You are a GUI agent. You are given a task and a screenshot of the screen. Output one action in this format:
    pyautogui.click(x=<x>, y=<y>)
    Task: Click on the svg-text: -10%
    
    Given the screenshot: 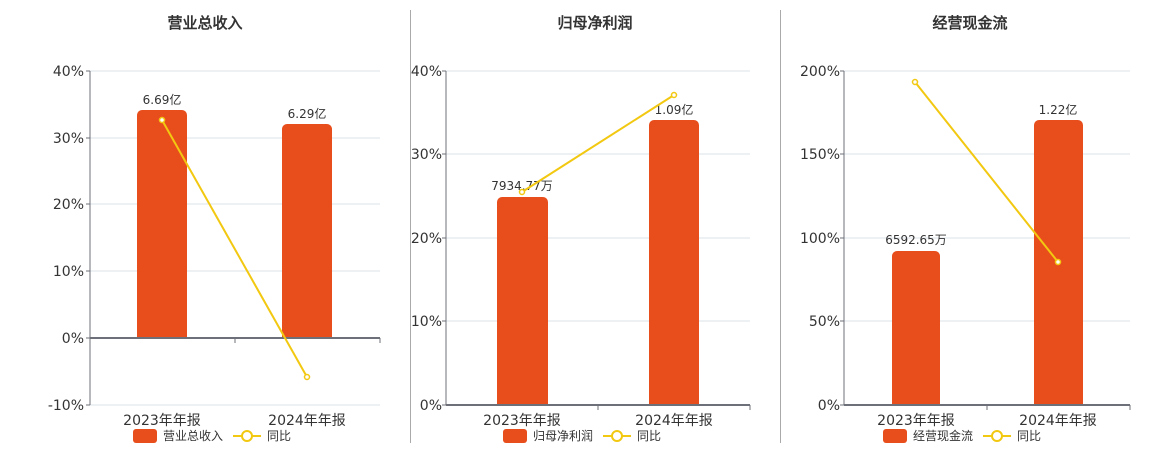 What is the action you would take?
    pyautogui.click(x=66, y=406)
    